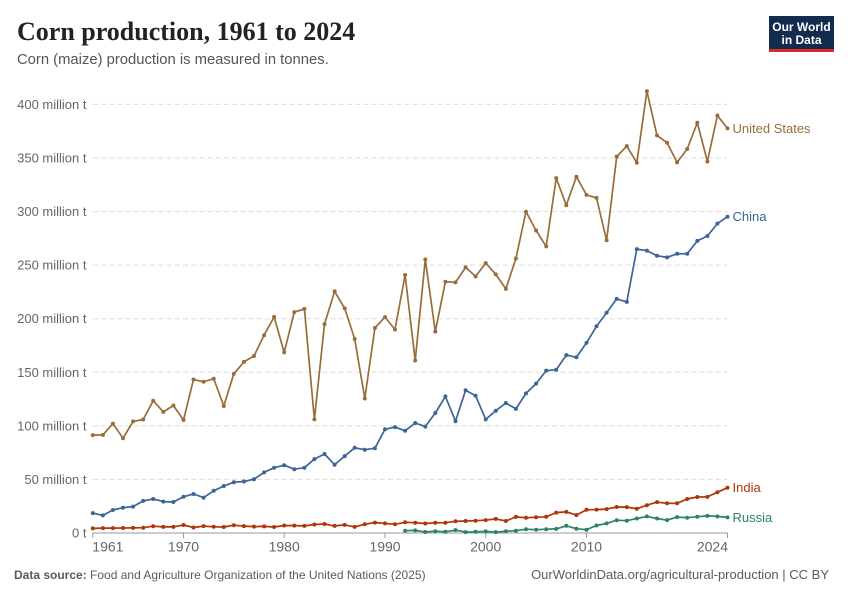 Image resolution: width=850 pixels, height=600 pixels. What do you see at coordinates (772, 128) in the screenshot?
I see `svg-text: United States` at bounding box center [772, 128].